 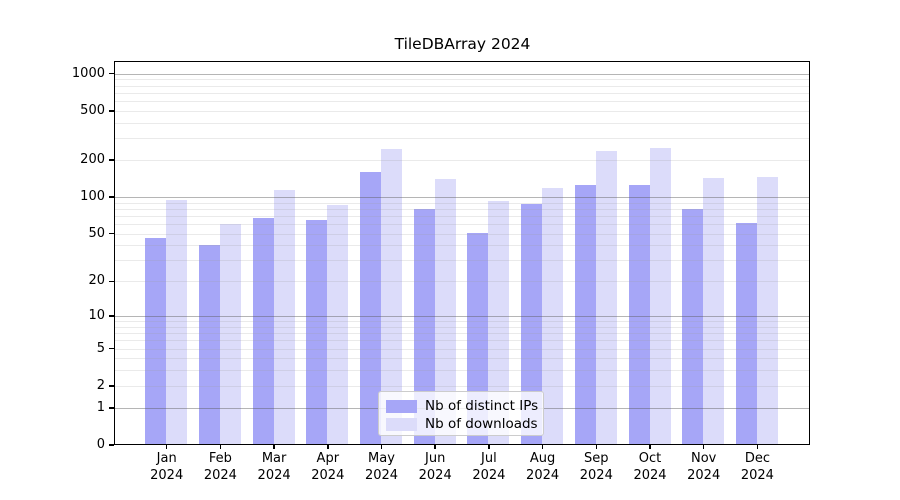 I want to click on x-tick-label-dec: Dec 2024, so click(x=757, y=467).